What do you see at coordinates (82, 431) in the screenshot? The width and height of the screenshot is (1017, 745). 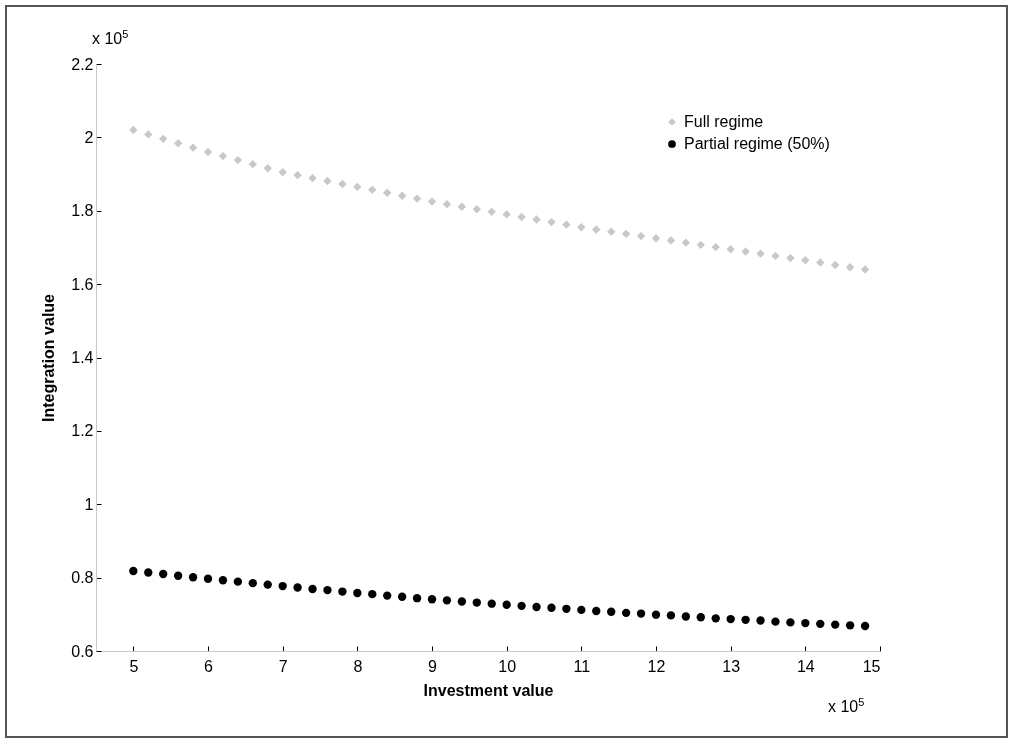 I see `y-tick-label: 1.2` at bounding box center [82, 431].